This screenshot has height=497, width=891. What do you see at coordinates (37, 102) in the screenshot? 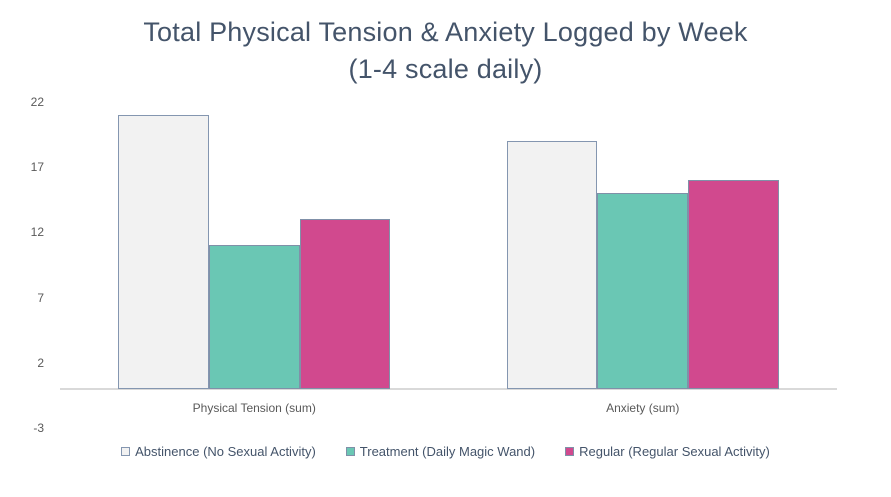
I see `y-axis-tick-label: 22` at bounding box center [37, 102].